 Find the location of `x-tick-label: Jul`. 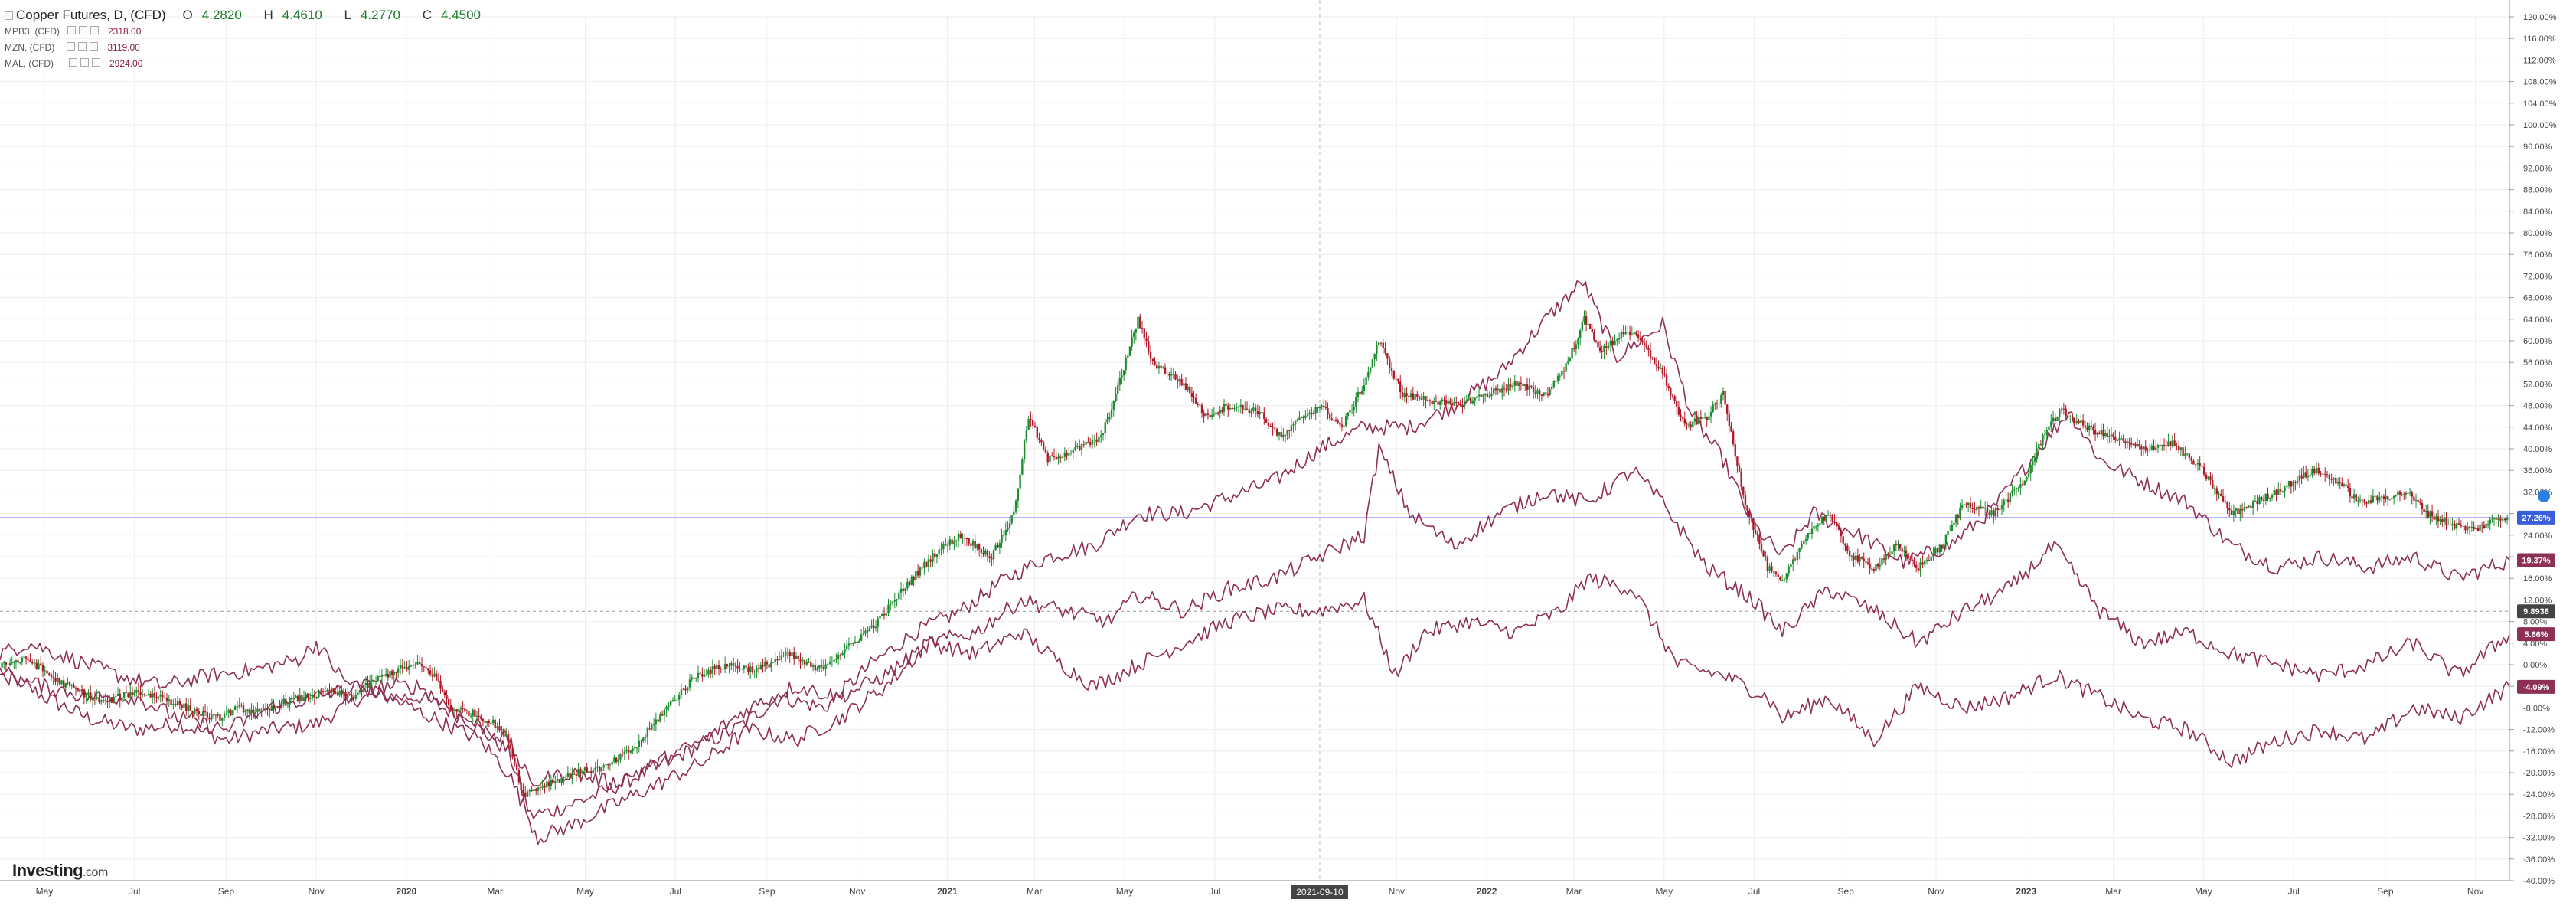

x-tick-label: Jul is located at coordinates (134, 892).